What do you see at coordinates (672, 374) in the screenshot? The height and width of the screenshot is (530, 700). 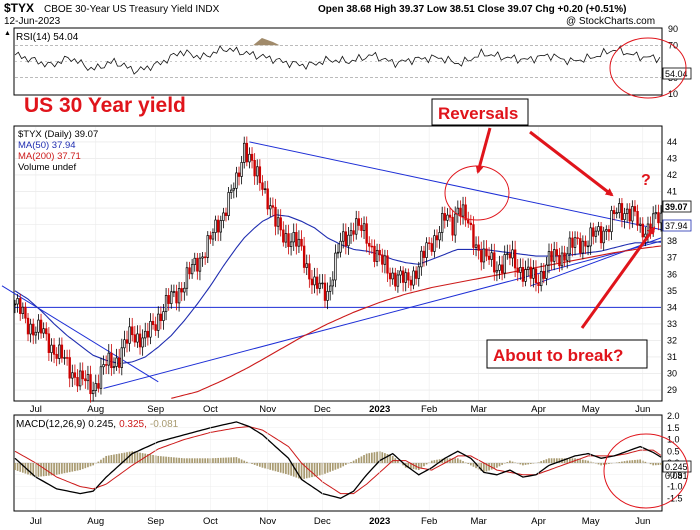 I see `price-tick-label-1: 30` at bounding box center [672, 374].